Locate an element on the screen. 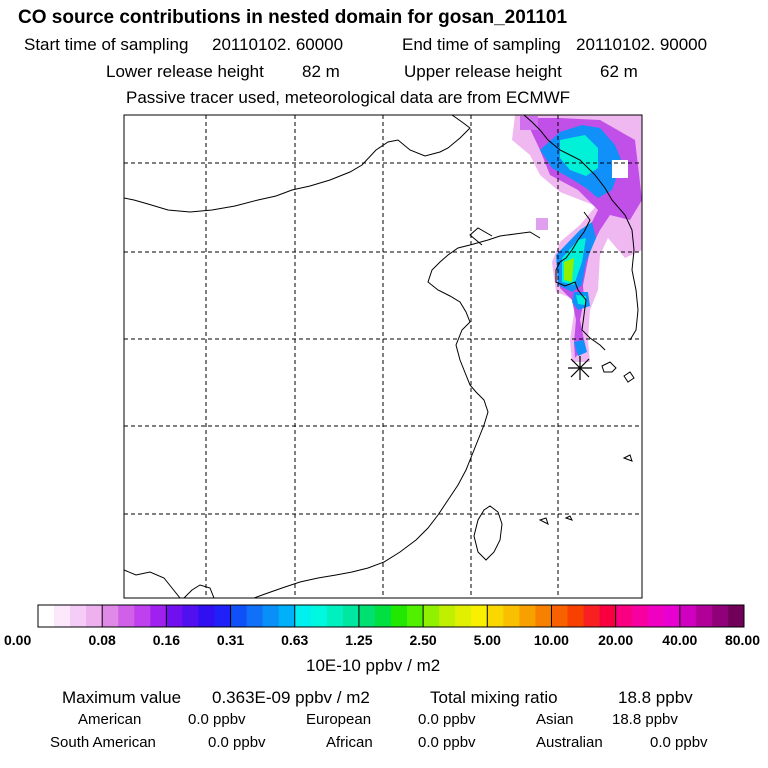  max-value-label: Maximum value is located at coordinates (122, 697).